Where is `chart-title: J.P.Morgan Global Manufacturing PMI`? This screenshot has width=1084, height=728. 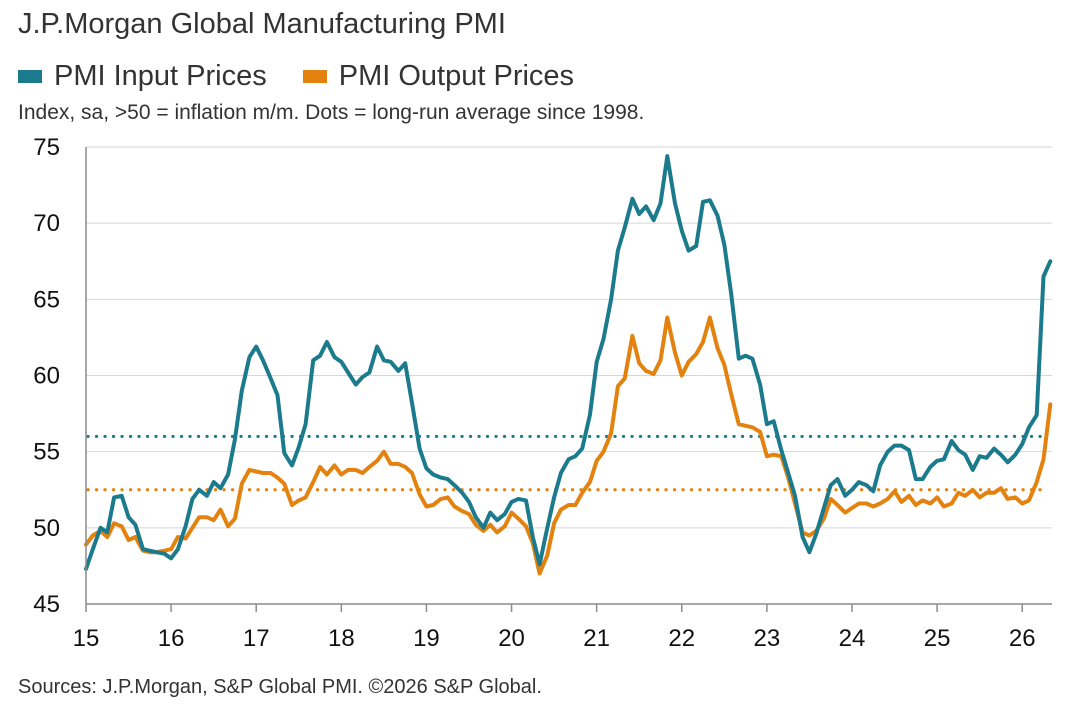
chart-title: J.P.Morgan Global Manufacturing PMI is located at coordinates (262, 24).